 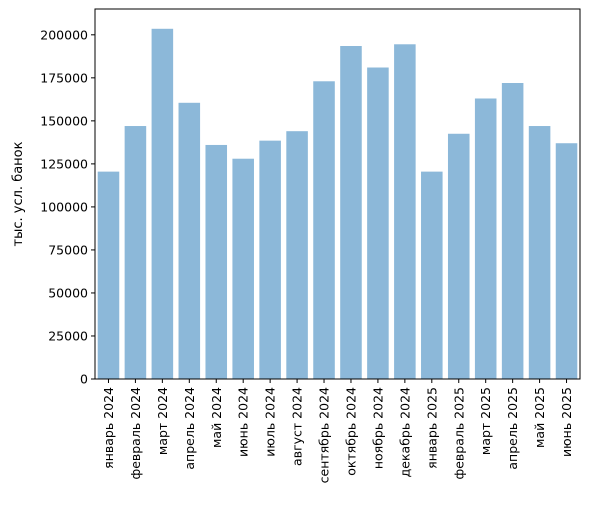 What do you see at coordinates (135, 433) in the screenshot?
I see `x-tick-label: февраль 2024` at bounding box center [135, 433].